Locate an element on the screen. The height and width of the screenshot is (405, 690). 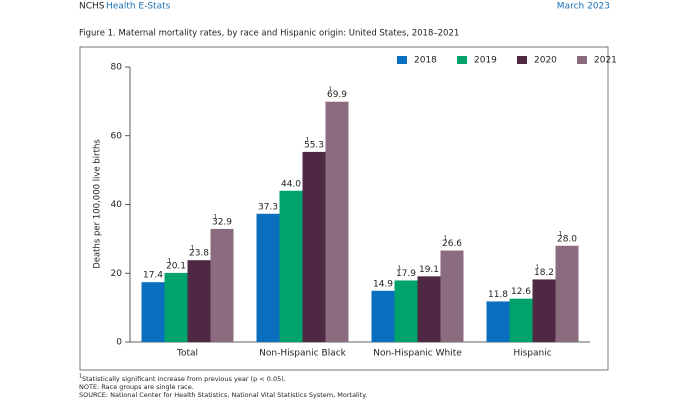
value-label: 28.0 is located at coordinates (567, 239).